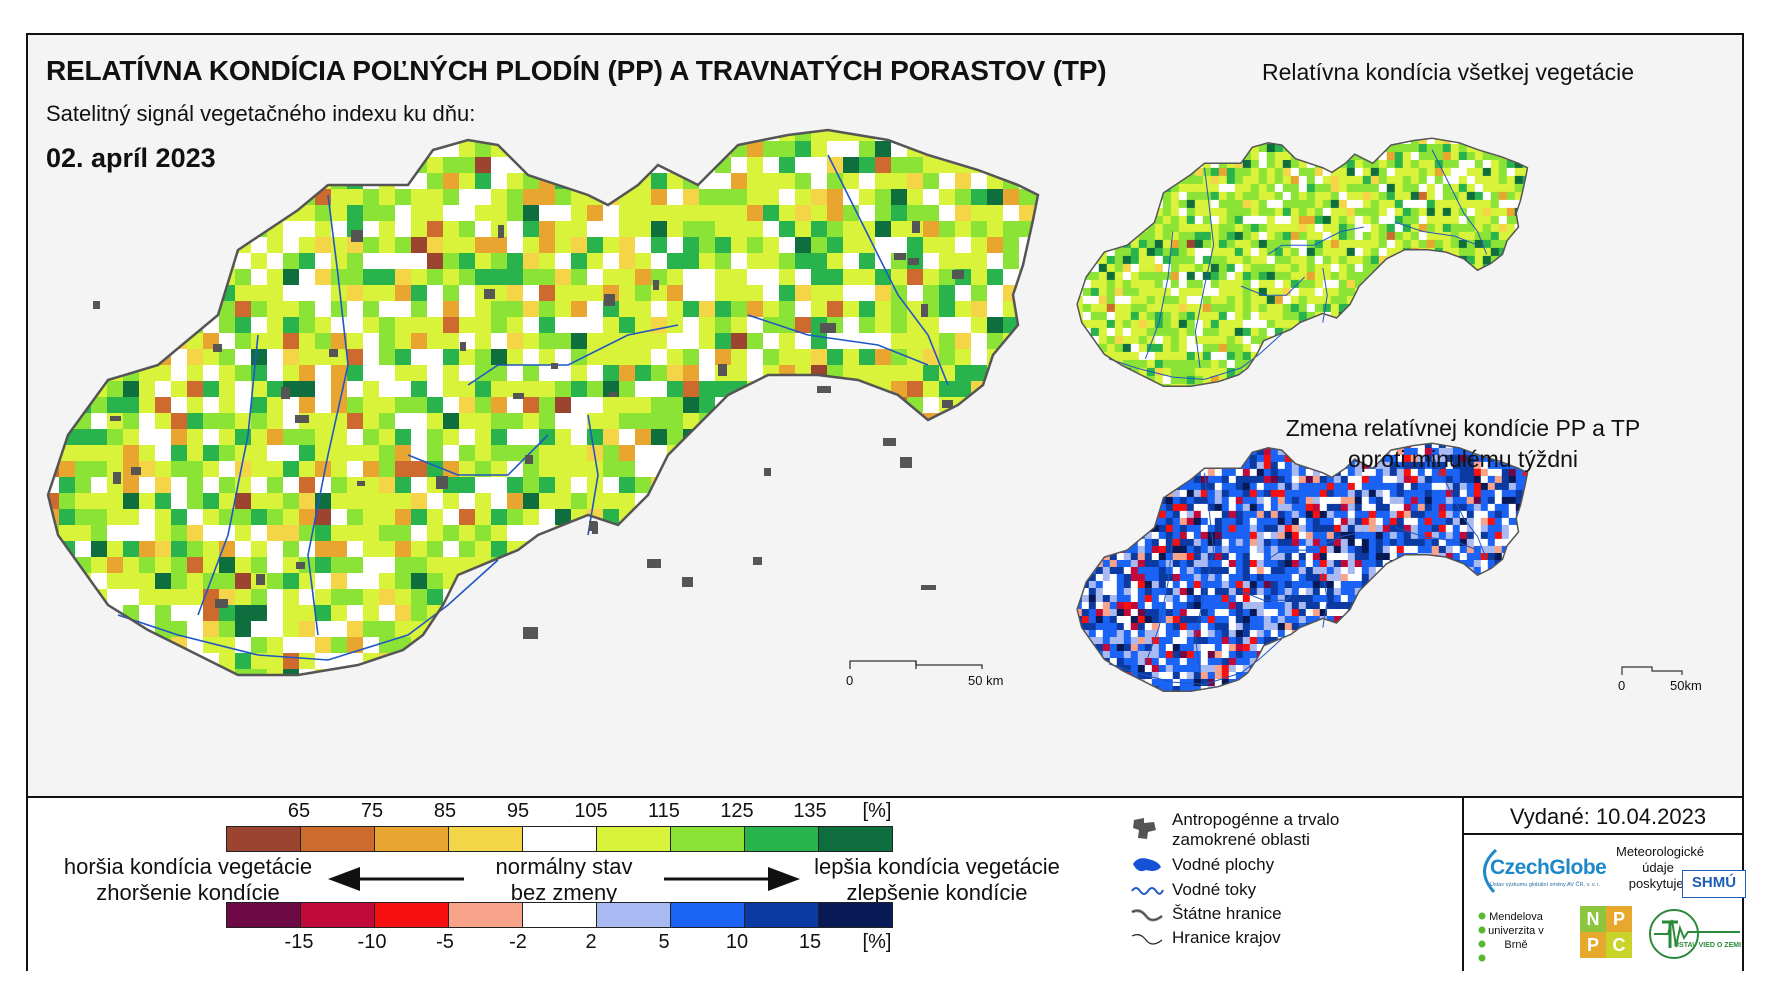  I want to click on right-arrow-icon, so click(732, 879).